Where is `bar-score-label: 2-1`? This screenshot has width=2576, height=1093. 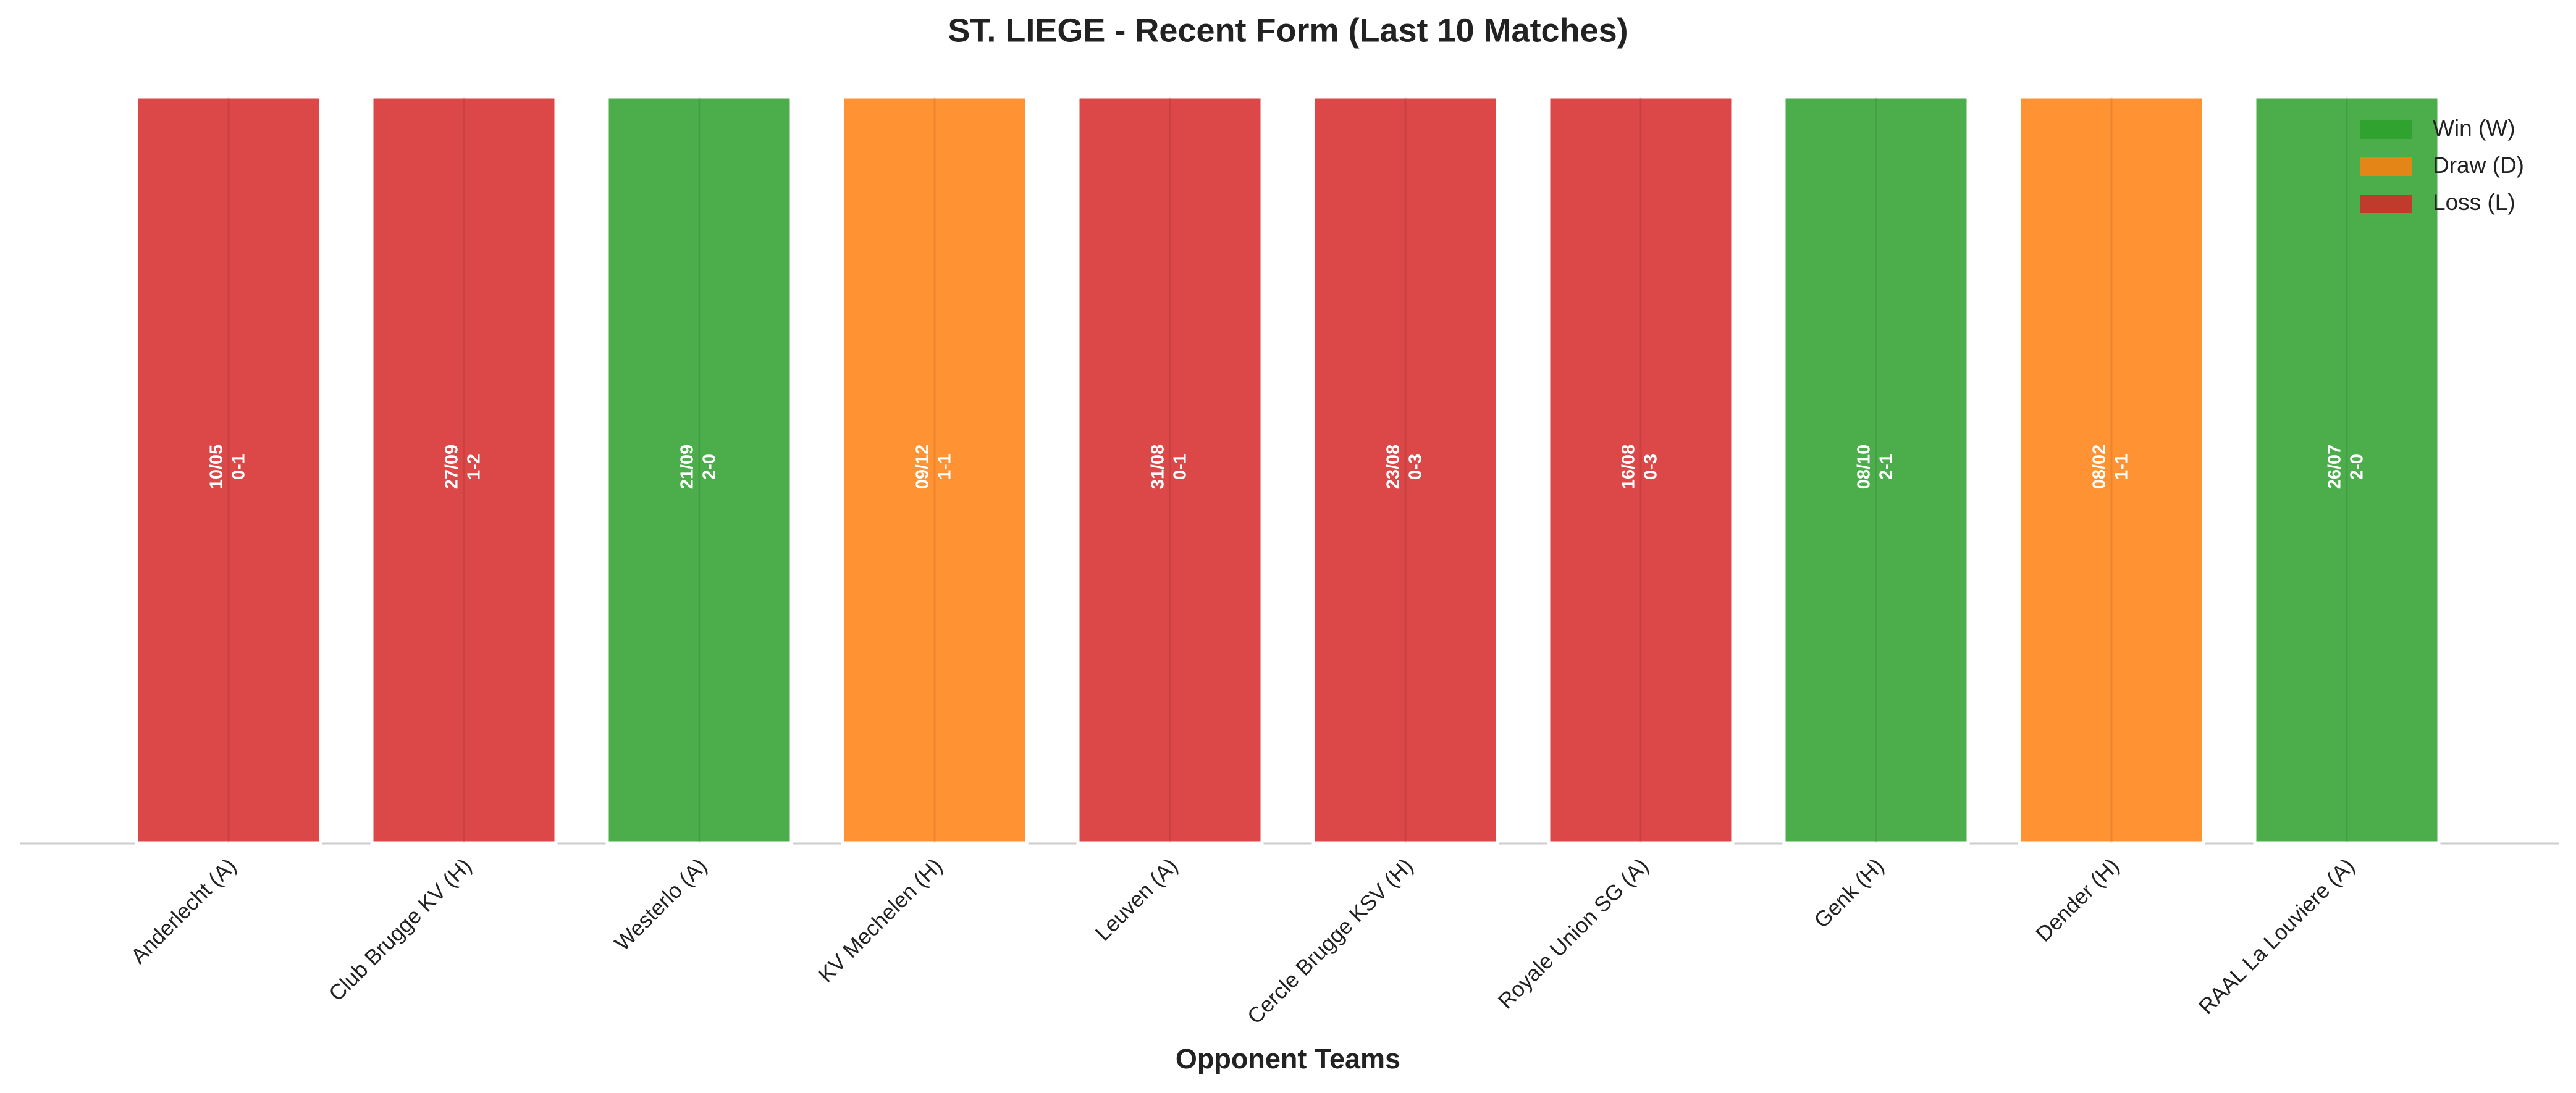
bar-score-label: 2-1 is located at coordinates (1886, 467).